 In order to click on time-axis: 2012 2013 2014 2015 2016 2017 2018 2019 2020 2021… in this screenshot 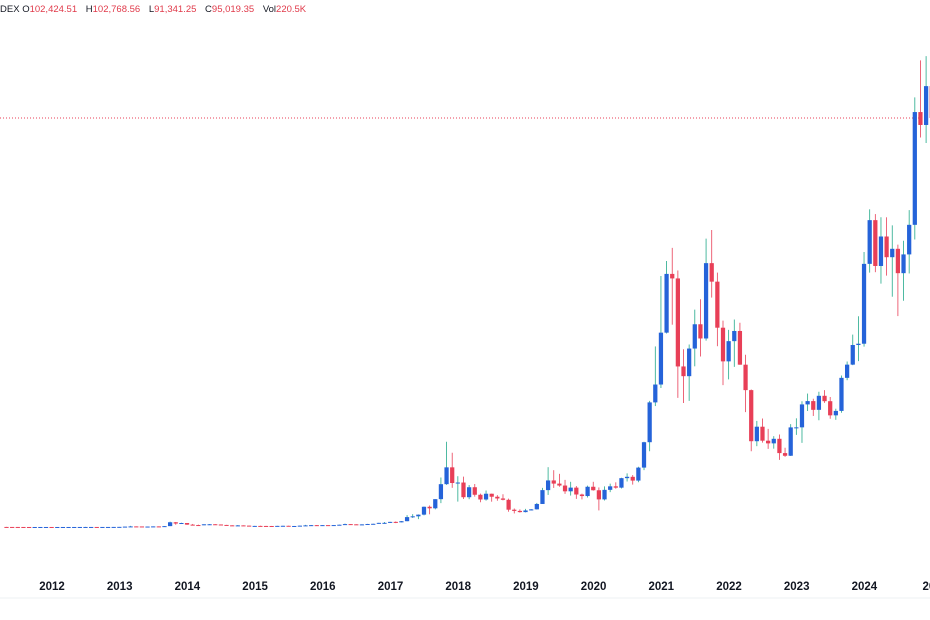, I will do `click(484, 587)`.